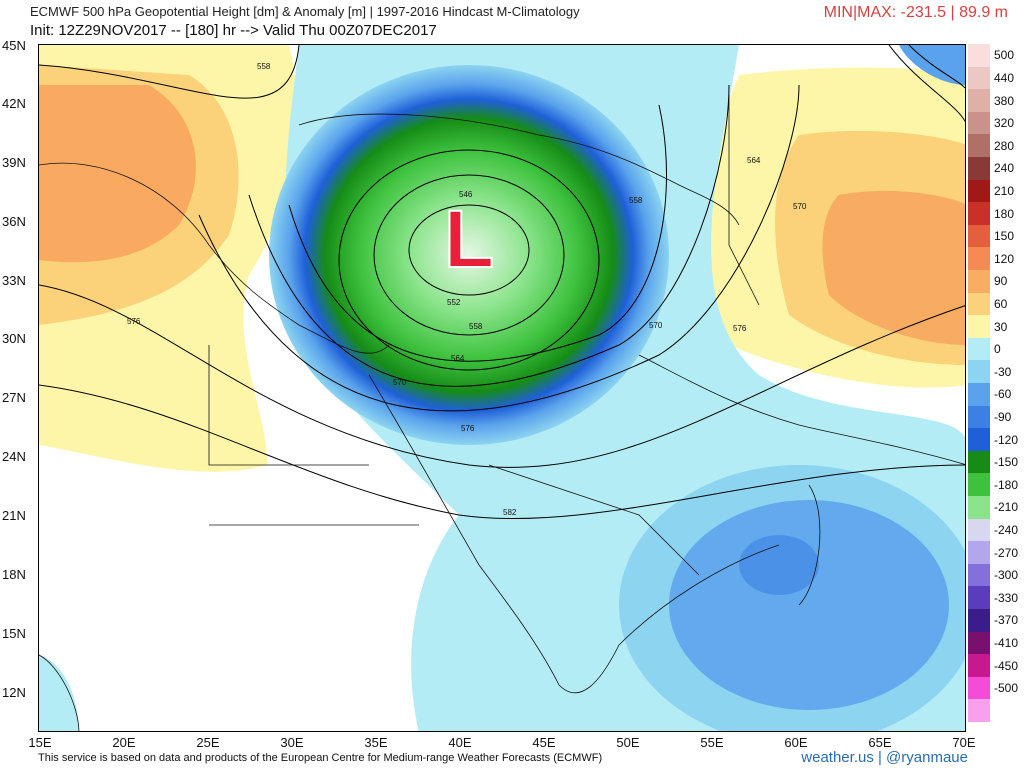 This screenshot has height=768, width=1024. What do you see at coordinates (1006, 642) in the screenshot?
I see `colorbar-label: -410` at bounding box center [1006, 642].